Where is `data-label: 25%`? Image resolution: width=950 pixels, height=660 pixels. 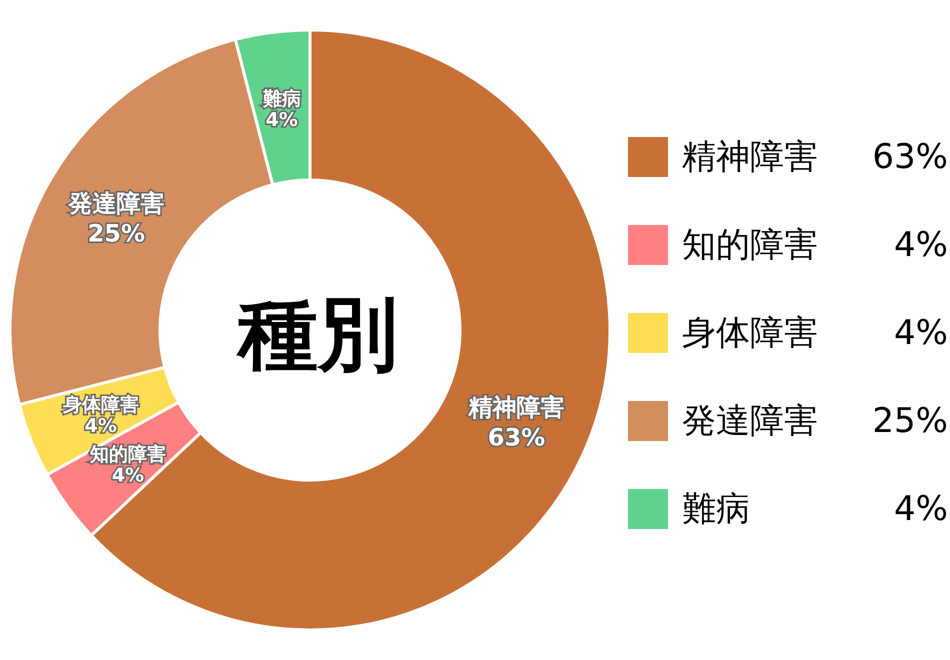
data-label: 25% is located at coordinates (117, 233).